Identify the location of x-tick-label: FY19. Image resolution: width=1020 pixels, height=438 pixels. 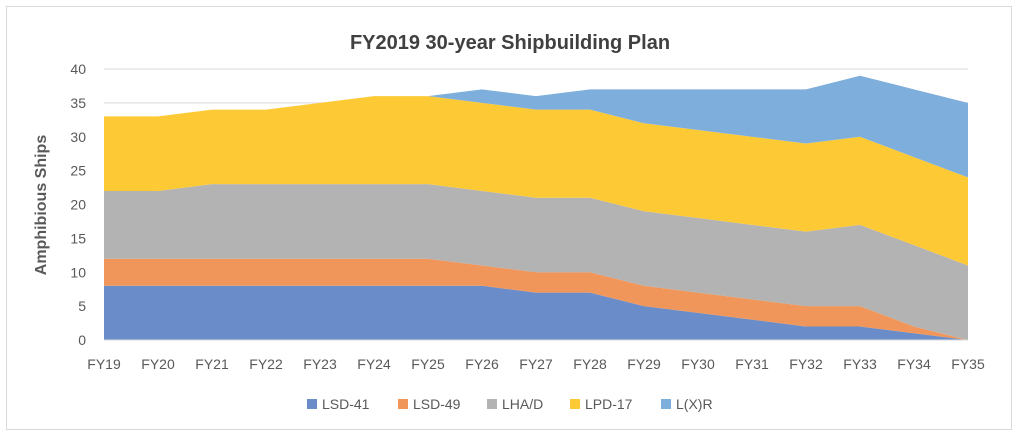
(104, 364).